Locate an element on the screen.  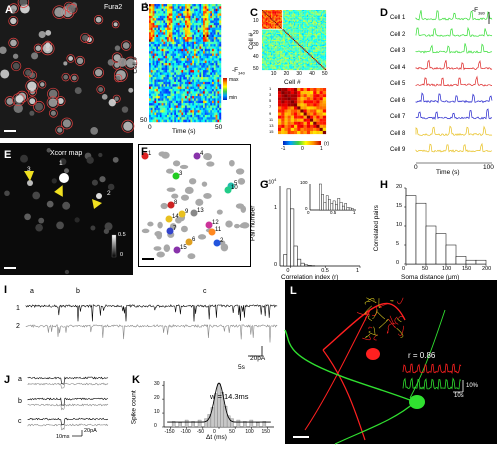
zoom-corr-cell is located at coordinates (298, 120).